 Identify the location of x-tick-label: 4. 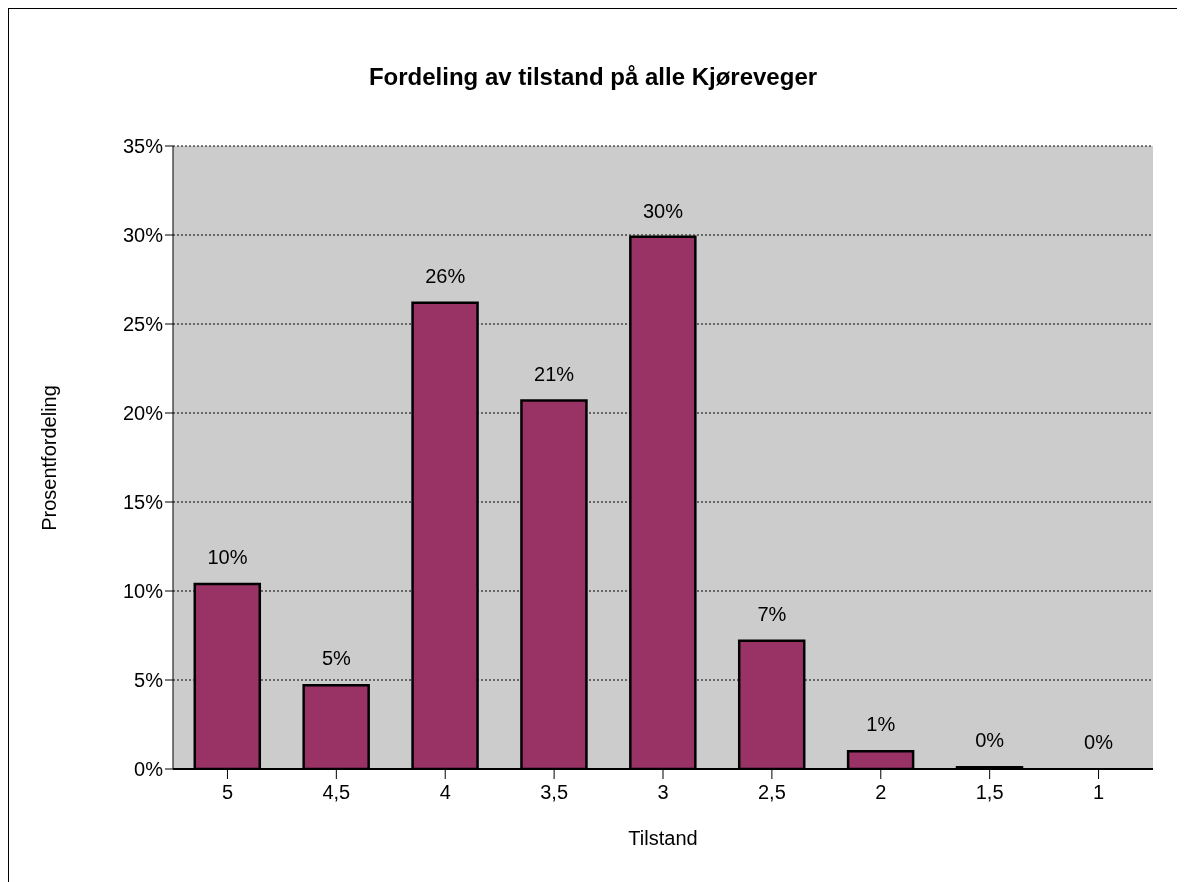
(445, 792).